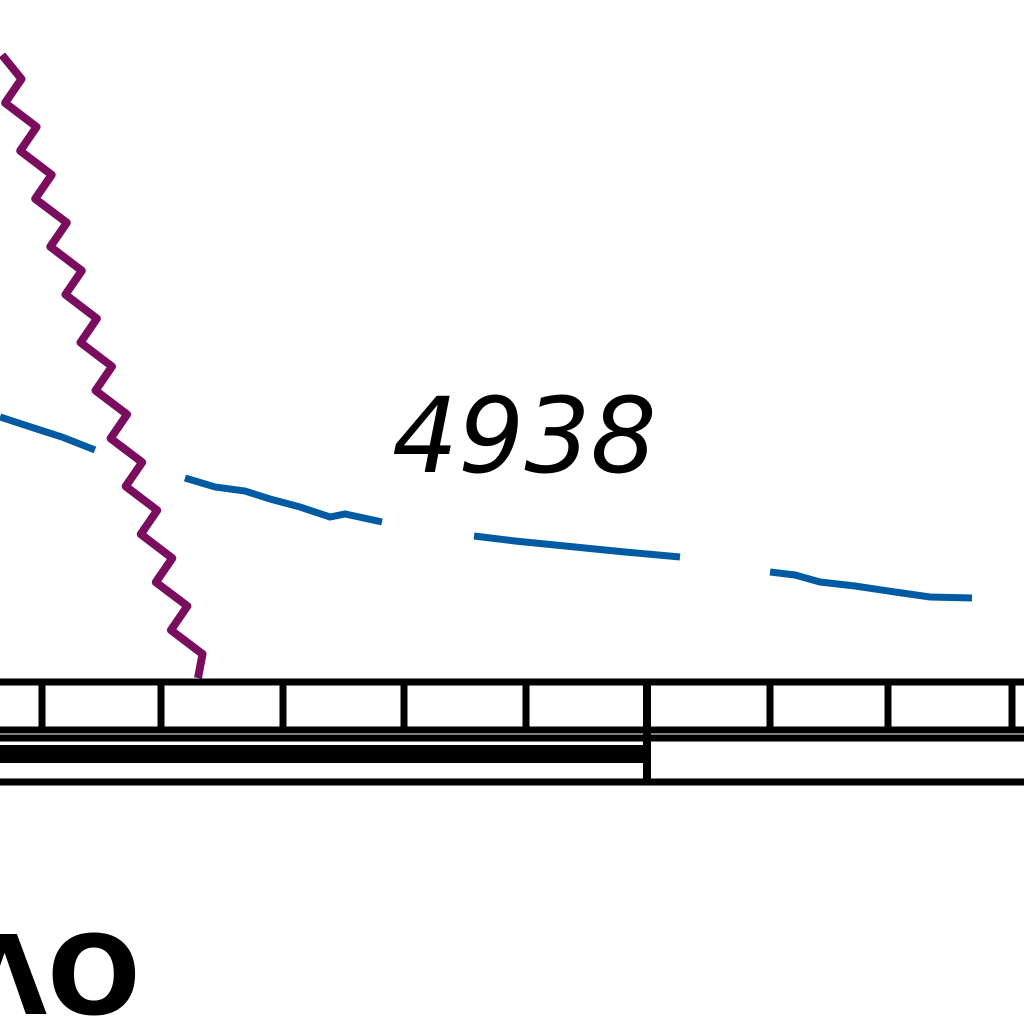 The width and height of the screenshot is (1024, 1024). What do you see at coordinates (323, 754) in the screenshot?
I see `scale-bar-lower-filled` at bounding box center [323, 754].